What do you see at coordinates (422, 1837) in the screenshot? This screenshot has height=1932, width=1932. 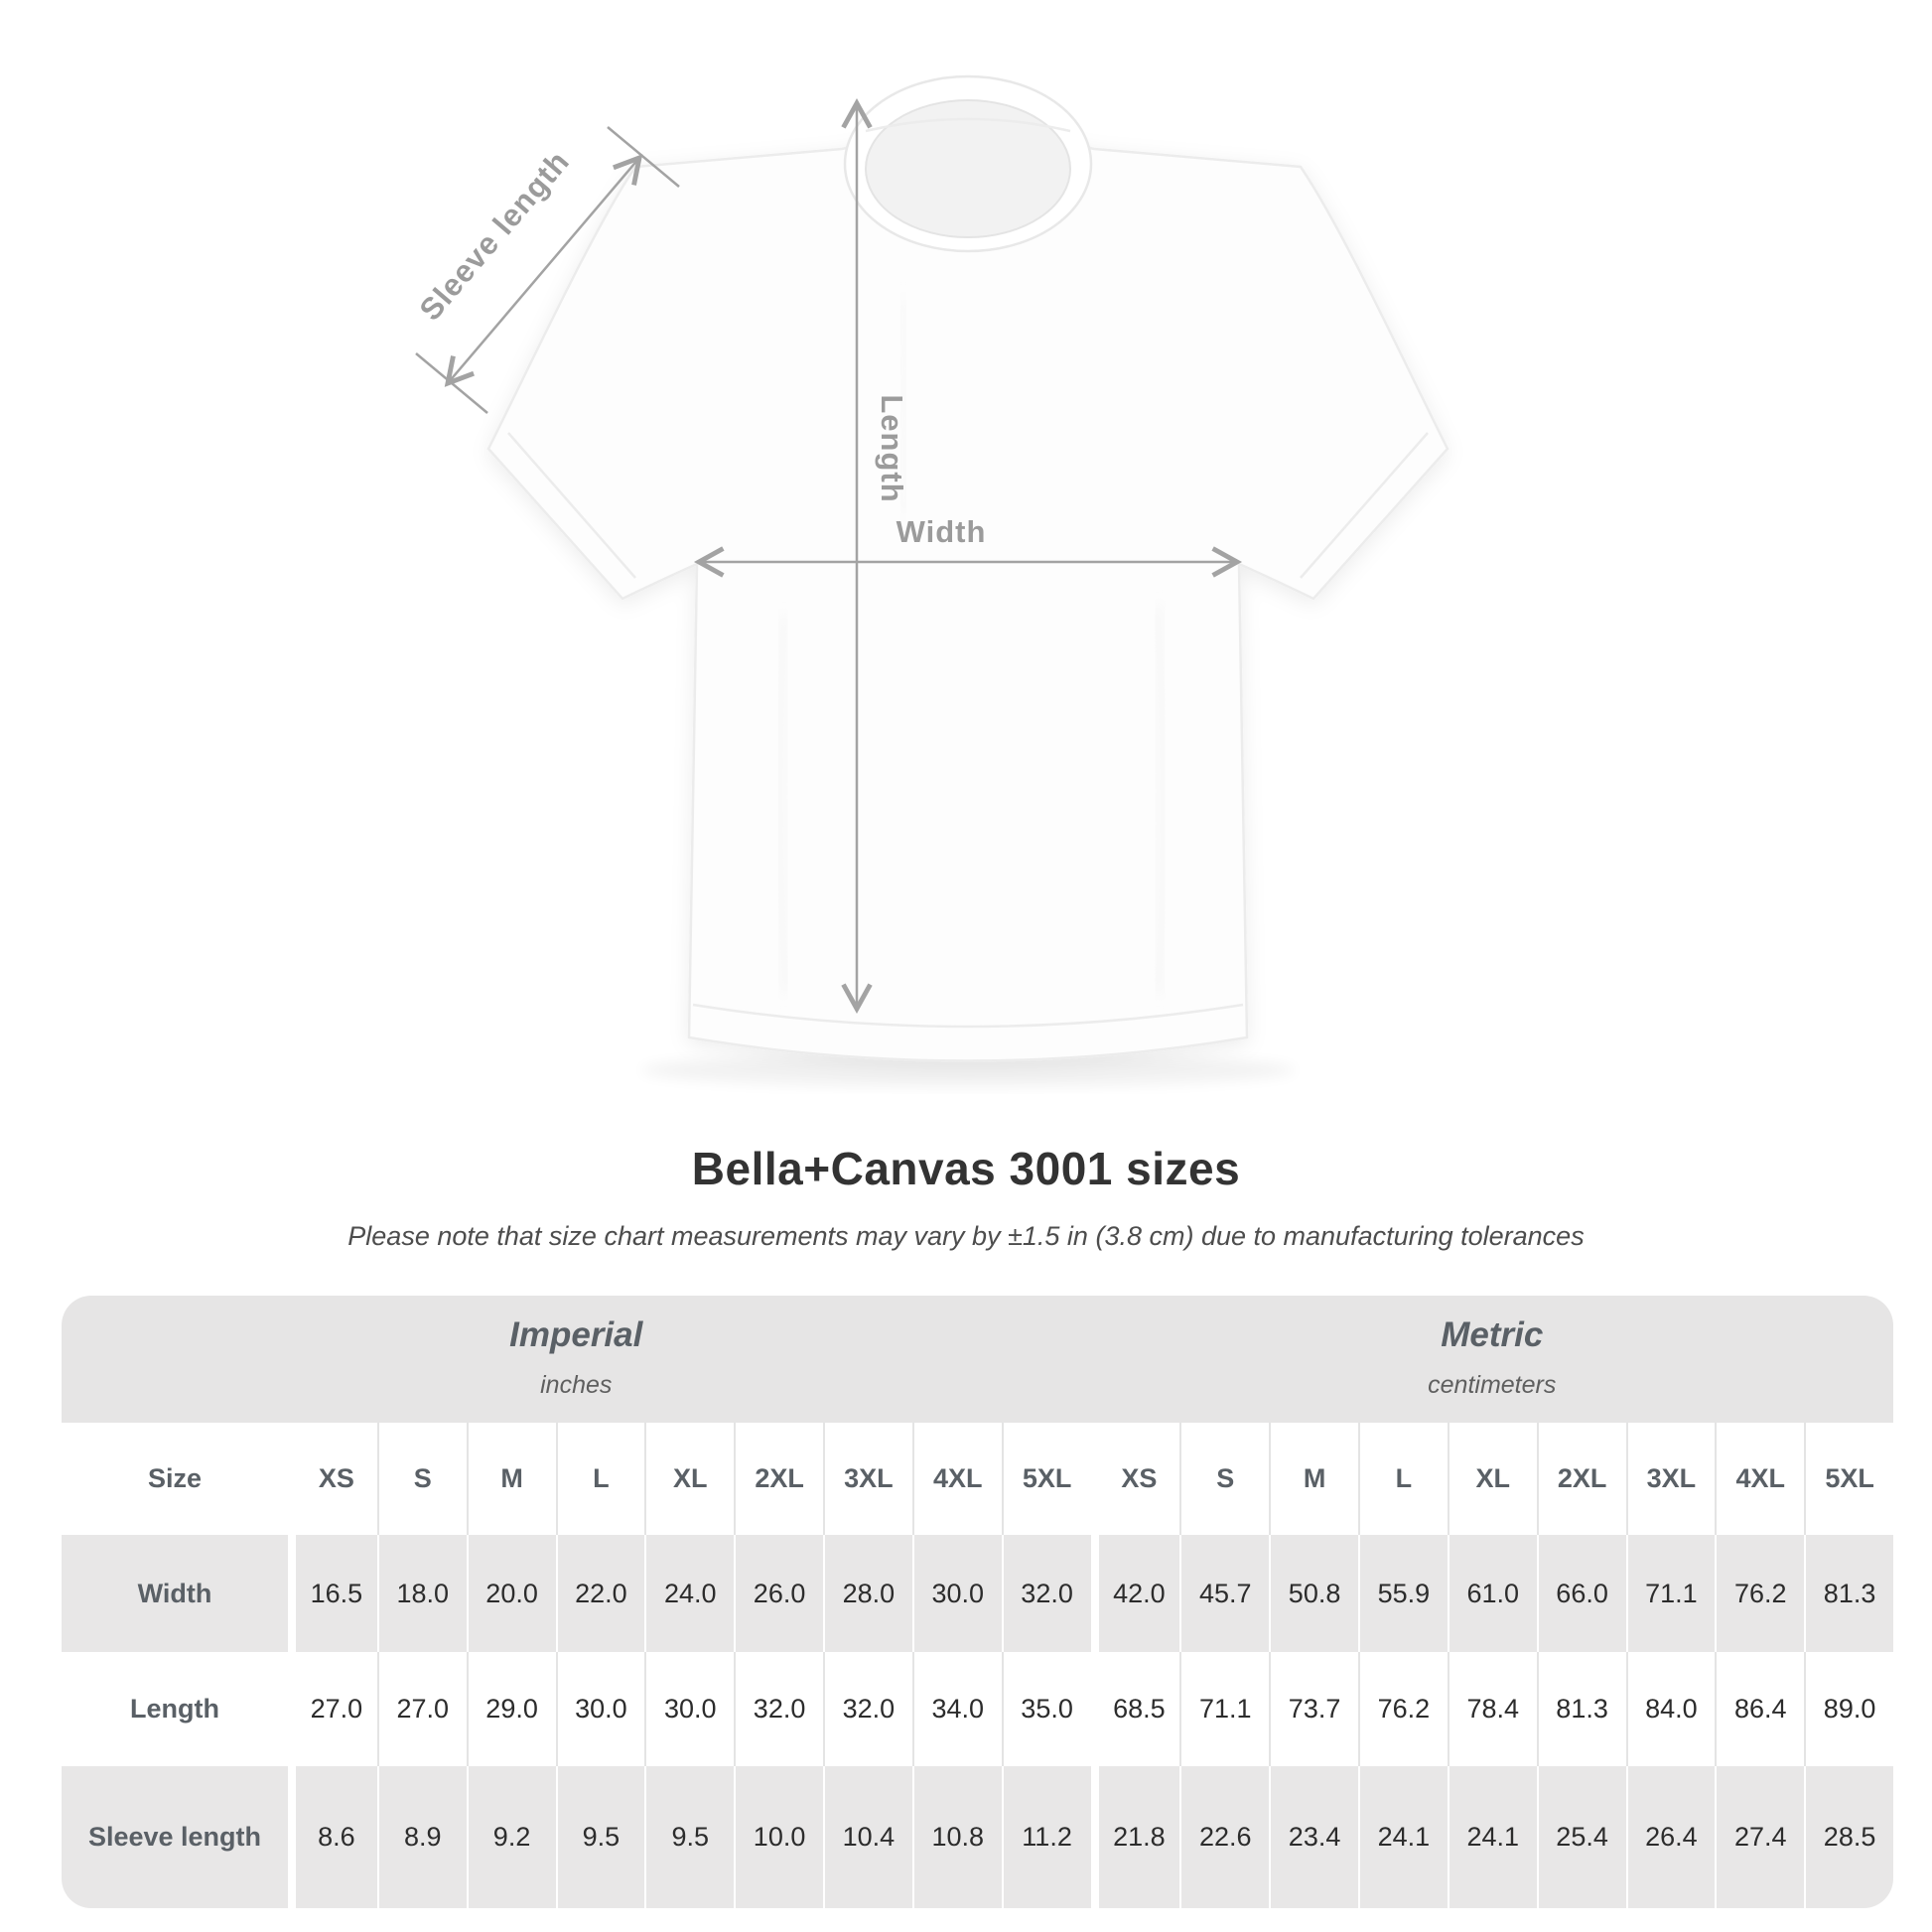 I see `measurement-value: 8.9` at bounding box center [422, 1837].